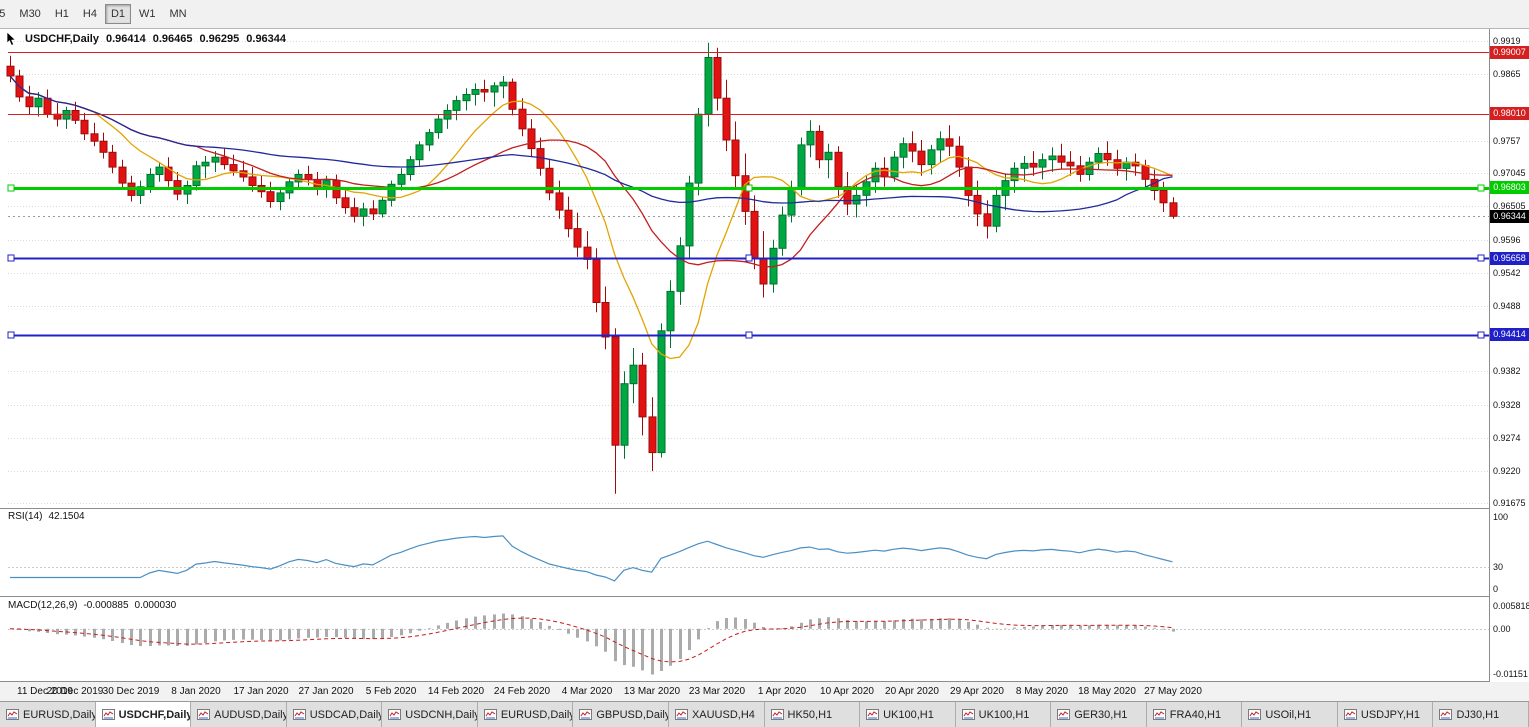 This screenshot has width=1529, height=727. What do you see at coordinates (61, 14) in the screenshot?
I see `timeframe-button-h1: H1` at bounding box center [61, 14].